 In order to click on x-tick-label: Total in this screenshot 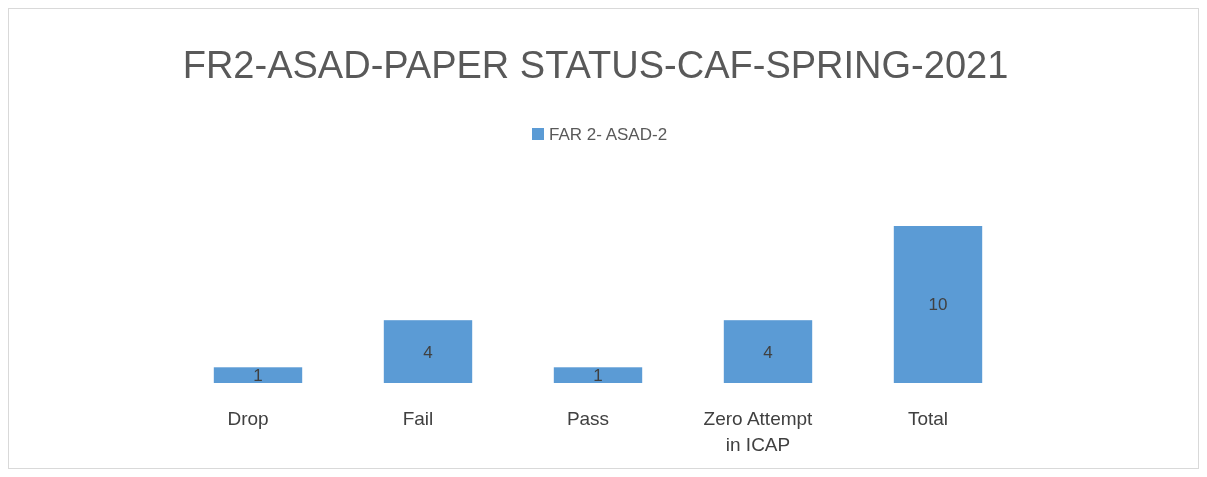, I will do `click(928, 418)`.